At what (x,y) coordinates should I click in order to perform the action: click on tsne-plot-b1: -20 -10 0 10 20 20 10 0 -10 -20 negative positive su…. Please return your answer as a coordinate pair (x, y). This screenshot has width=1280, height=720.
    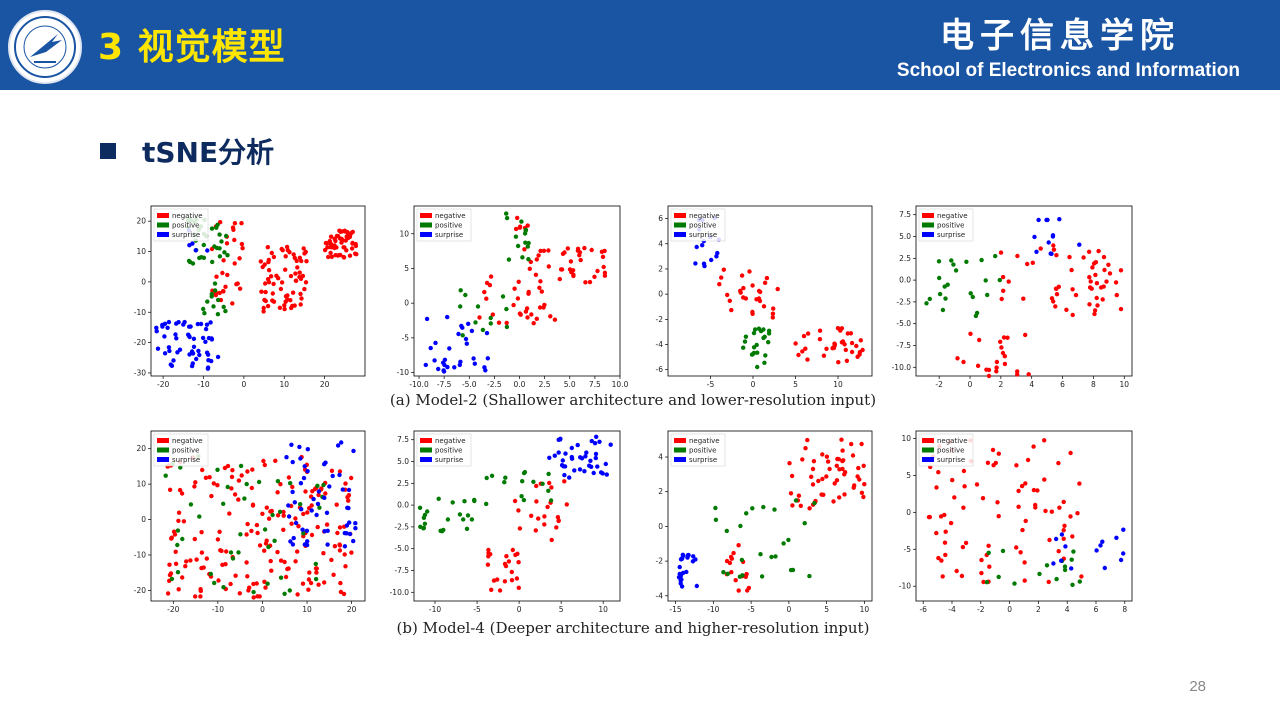
    Looking at the image, I should click on (244, 522).